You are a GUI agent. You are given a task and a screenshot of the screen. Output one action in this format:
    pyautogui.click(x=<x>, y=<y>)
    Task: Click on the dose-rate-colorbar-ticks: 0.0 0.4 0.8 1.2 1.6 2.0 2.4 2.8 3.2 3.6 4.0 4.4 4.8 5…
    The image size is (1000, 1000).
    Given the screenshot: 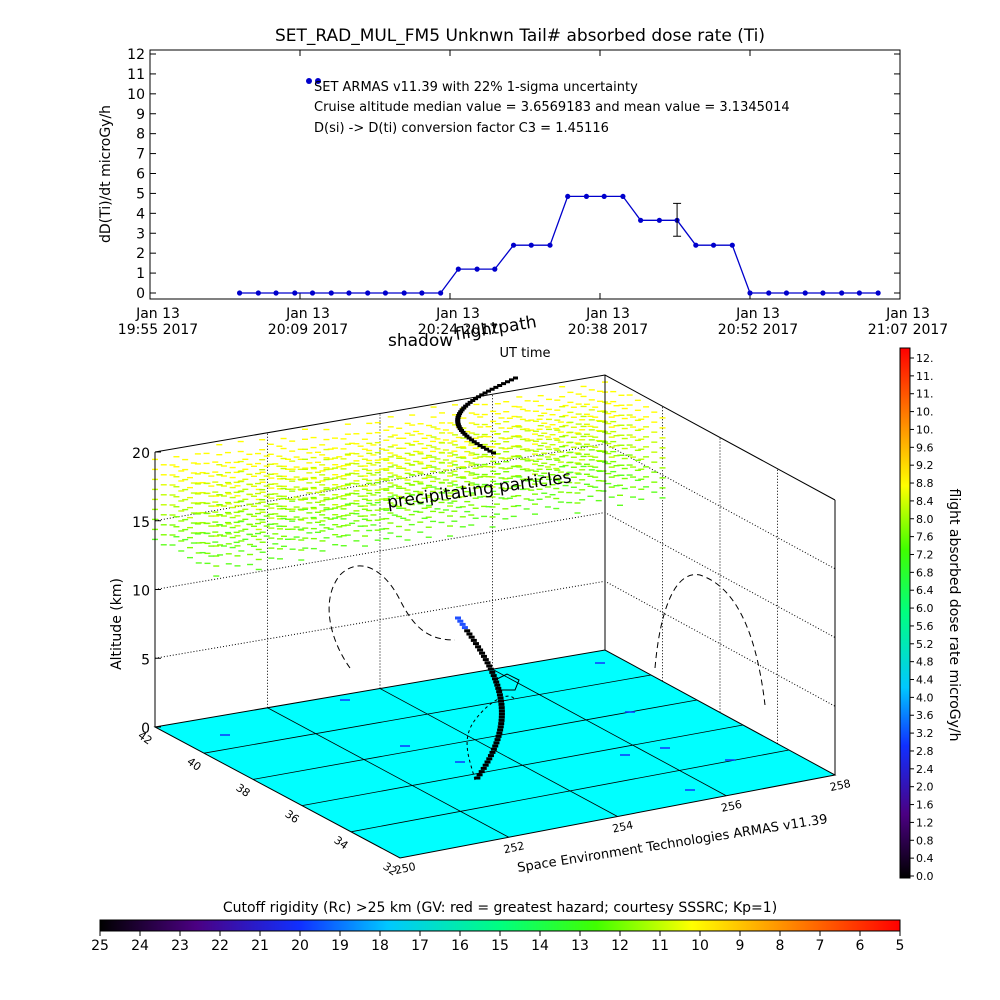 What is the action you would take?
    pyautogui.click(x=922, y=617)
    